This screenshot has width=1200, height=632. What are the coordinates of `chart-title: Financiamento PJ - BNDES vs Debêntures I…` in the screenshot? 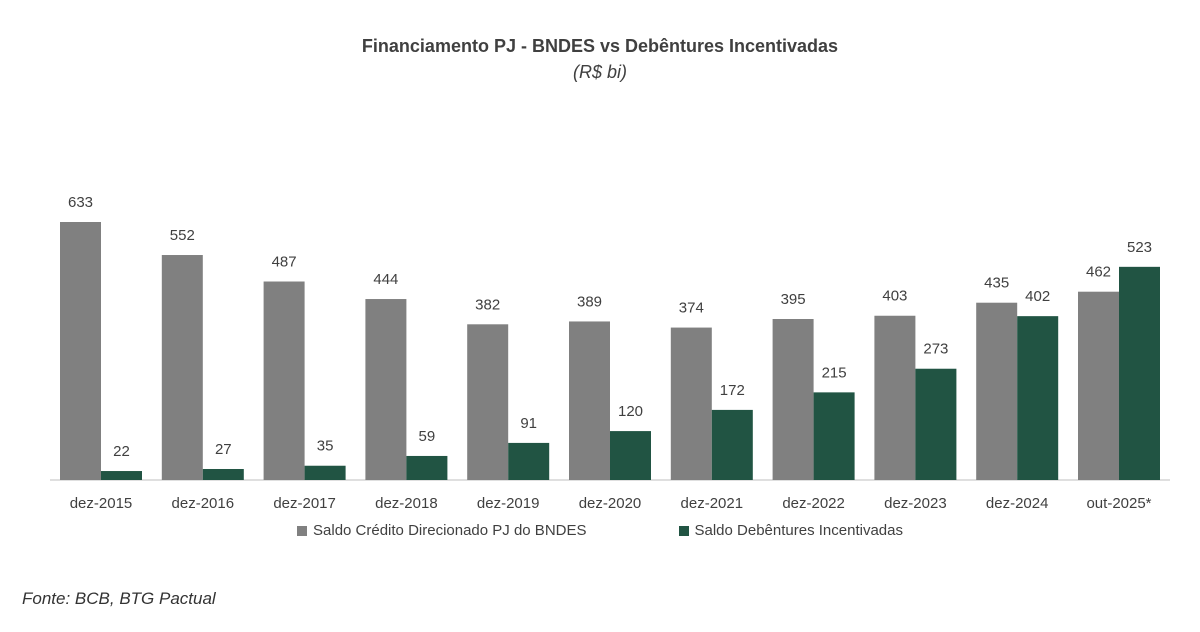 It's located at (600, 46).